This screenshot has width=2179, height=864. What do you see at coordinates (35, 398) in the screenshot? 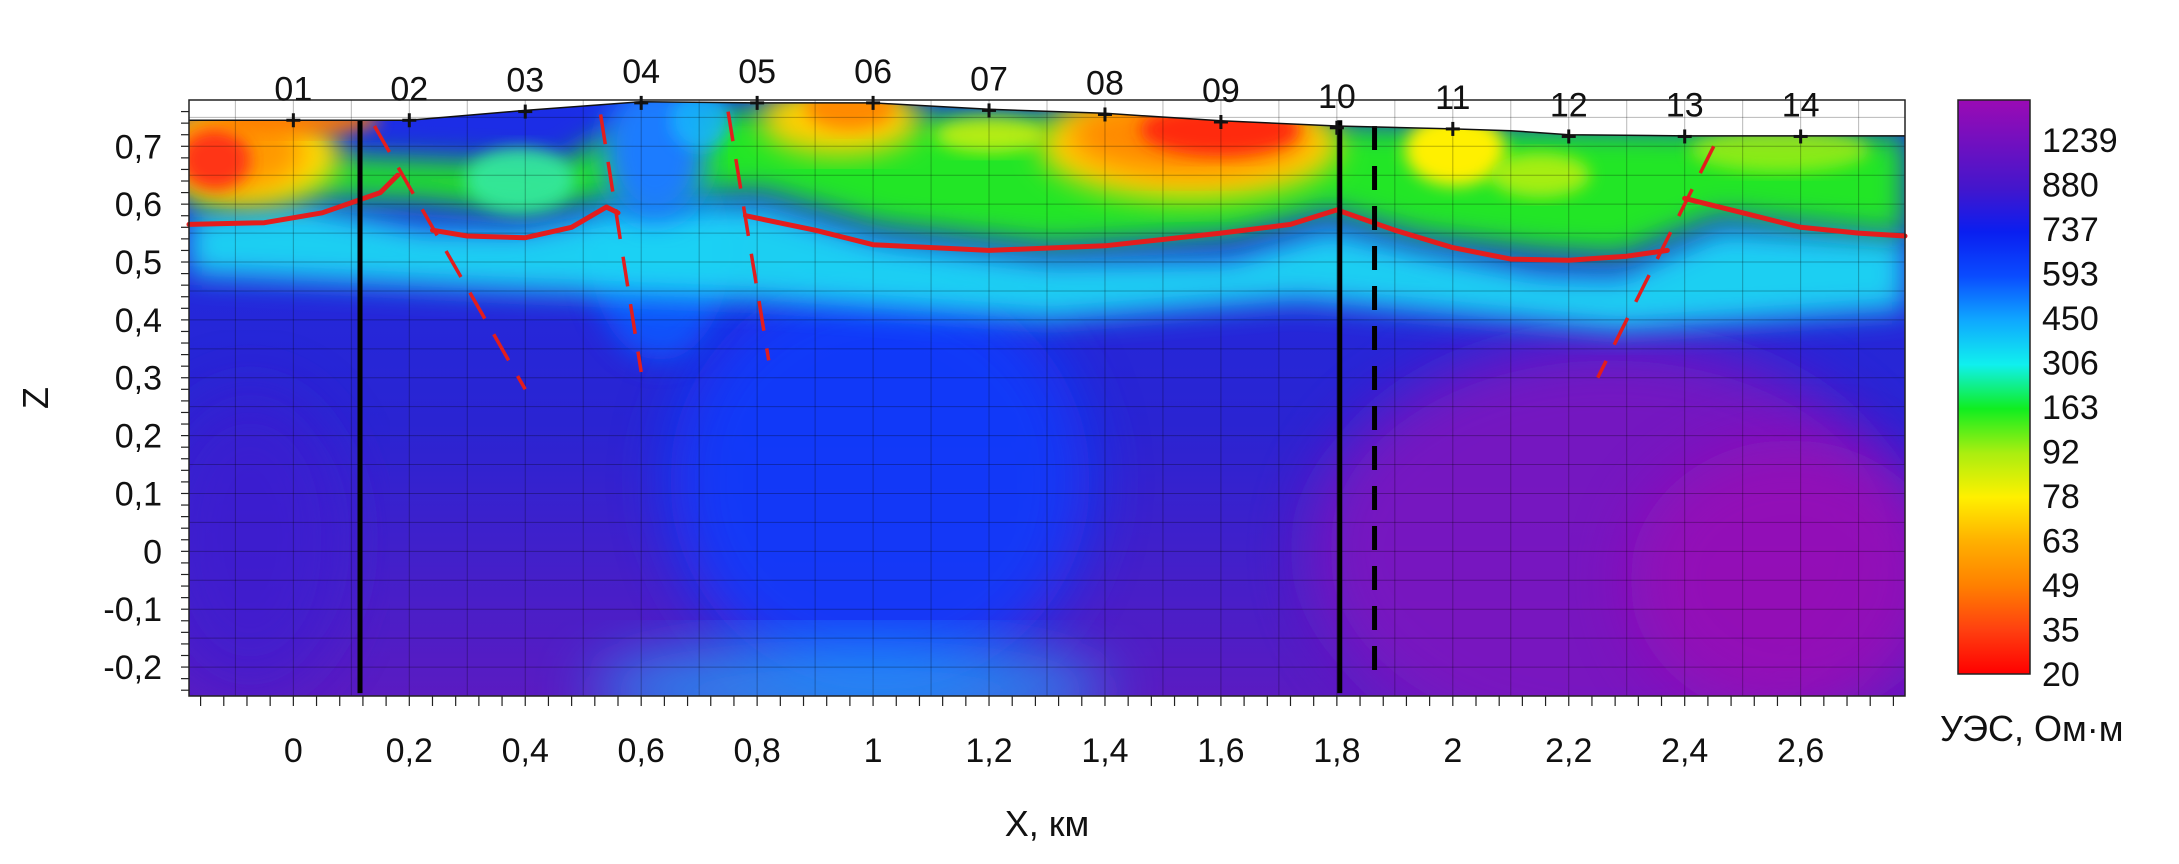
I see `y-axis-title: Z` at bounding box center [35, 398].